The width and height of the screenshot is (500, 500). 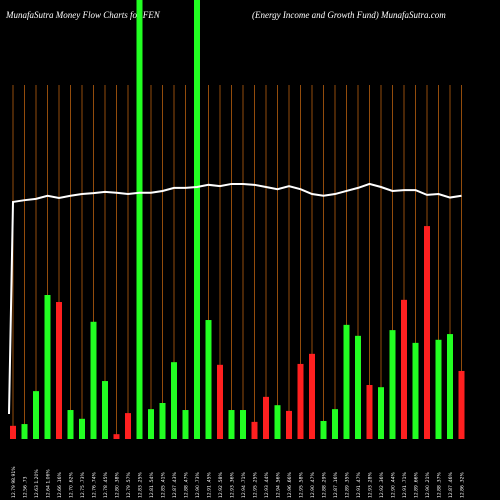 I want to click on x-tick-label: 12.70 .62%, so click(x=72, y=485).